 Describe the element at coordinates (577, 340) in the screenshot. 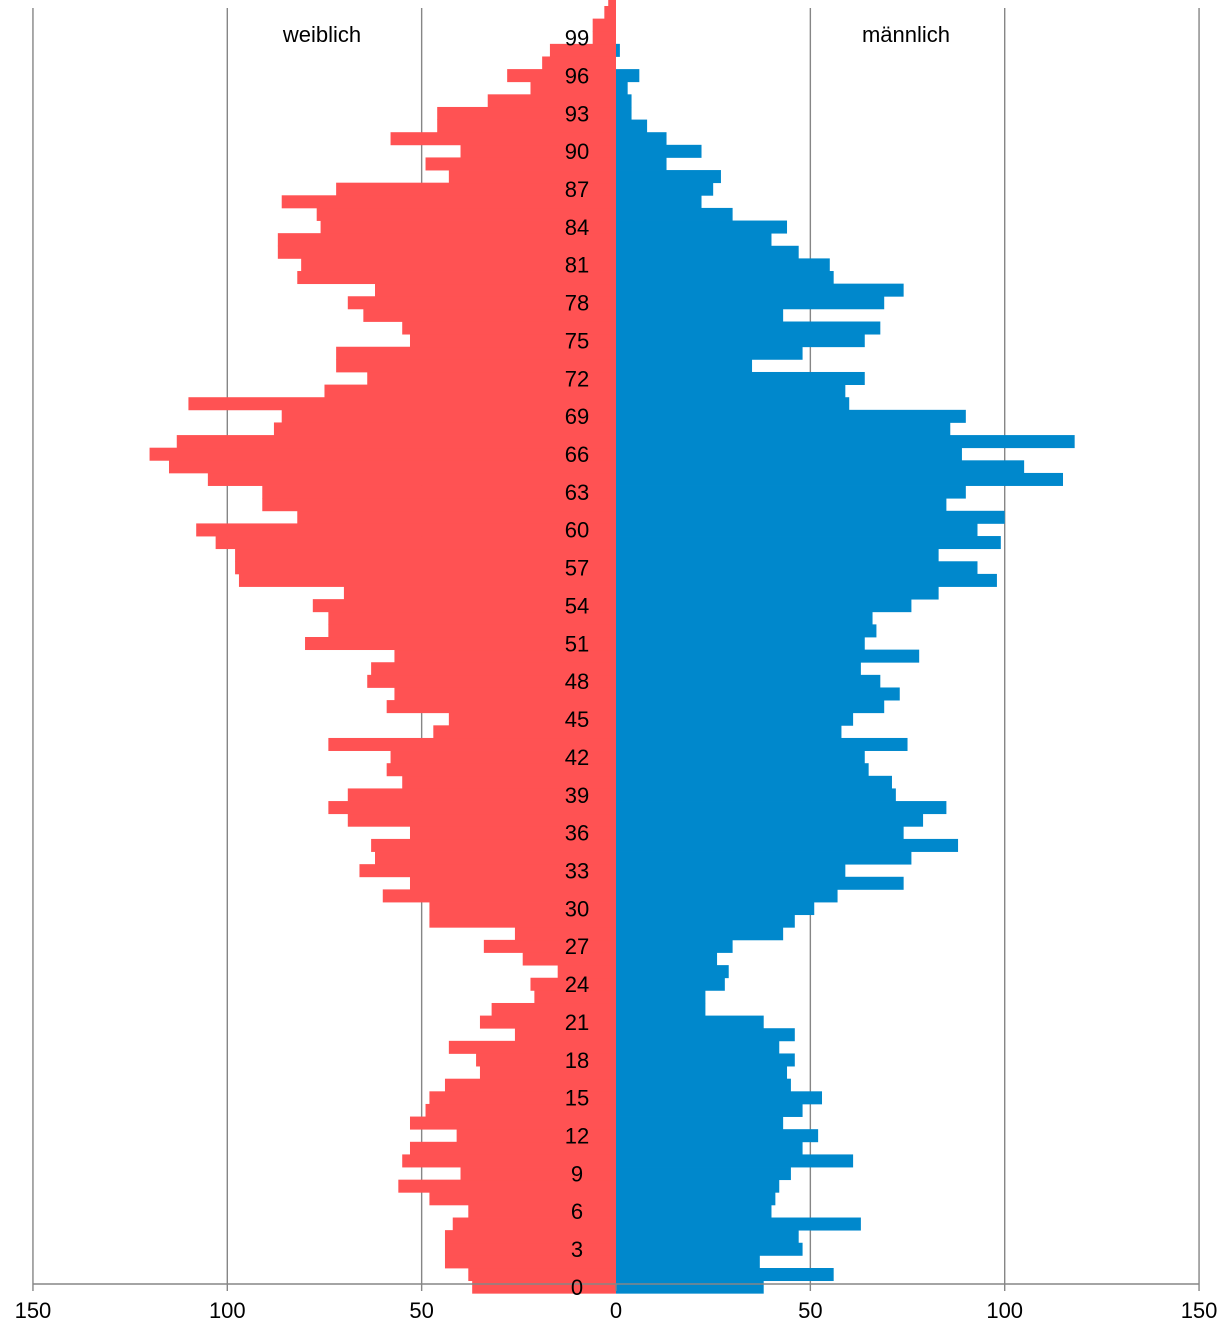

I see `age-tick-label: 75` at that location.